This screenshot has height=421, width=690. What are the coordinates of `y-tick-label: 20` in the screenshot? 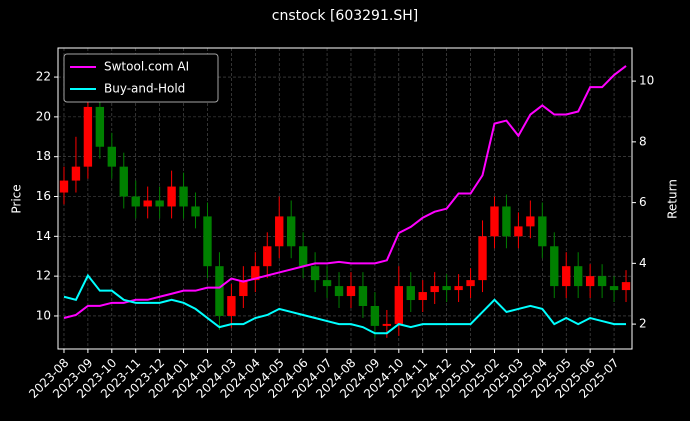 It's located at (43, 116).